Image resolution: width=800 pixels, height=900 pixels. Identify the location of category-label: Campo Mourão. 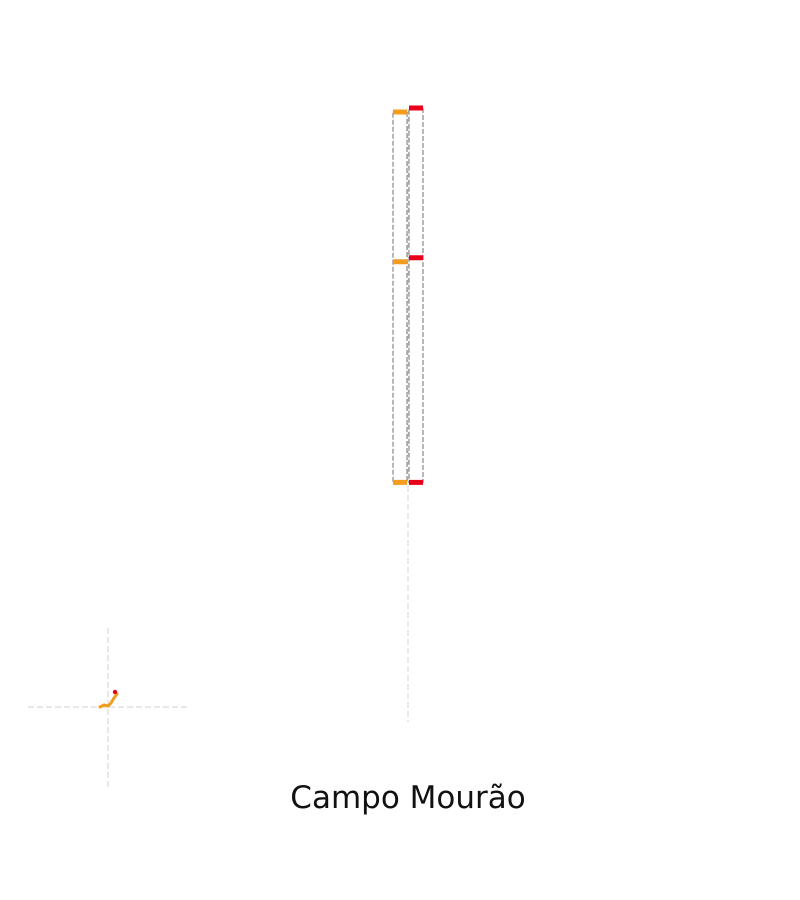
(407, 798).